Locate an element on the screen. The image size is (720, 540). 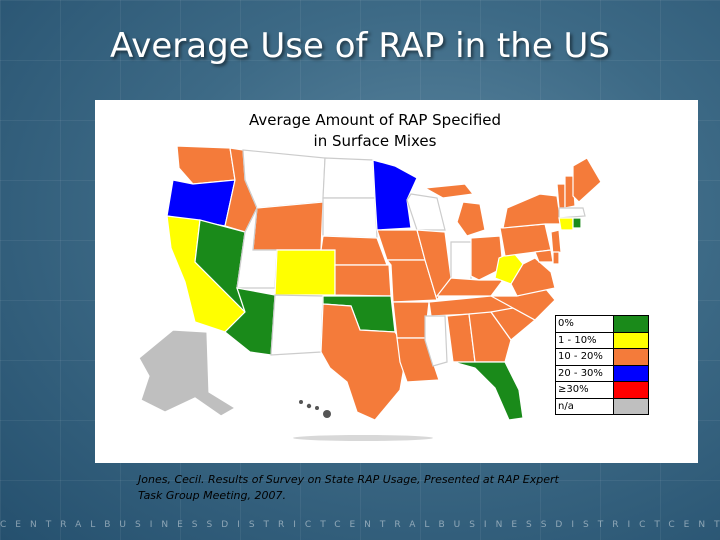
legend-row-3: 20 - 30% is located at coordinates (602, 373).